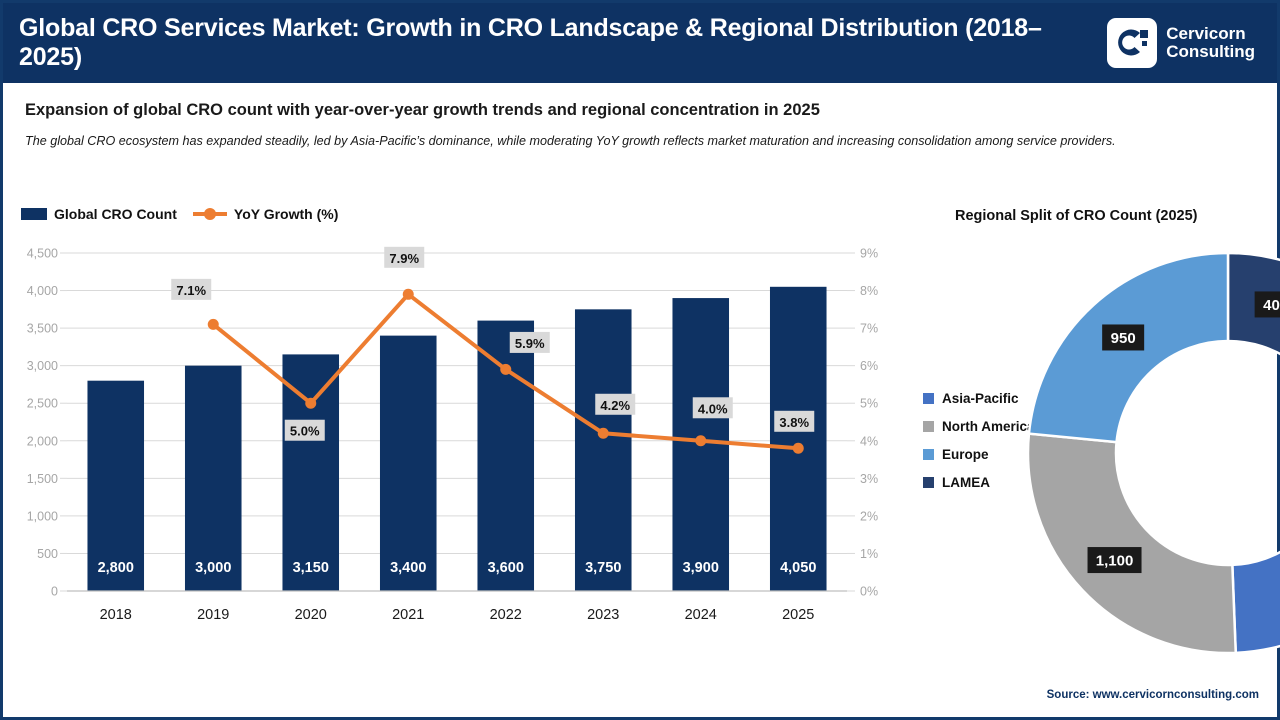 This screenshot has width=1280, height=720. What do you see at coordinates (798, 615) in the screenshot?
I see `x-axis-tick: 2025` at bounding box center [798, 615].